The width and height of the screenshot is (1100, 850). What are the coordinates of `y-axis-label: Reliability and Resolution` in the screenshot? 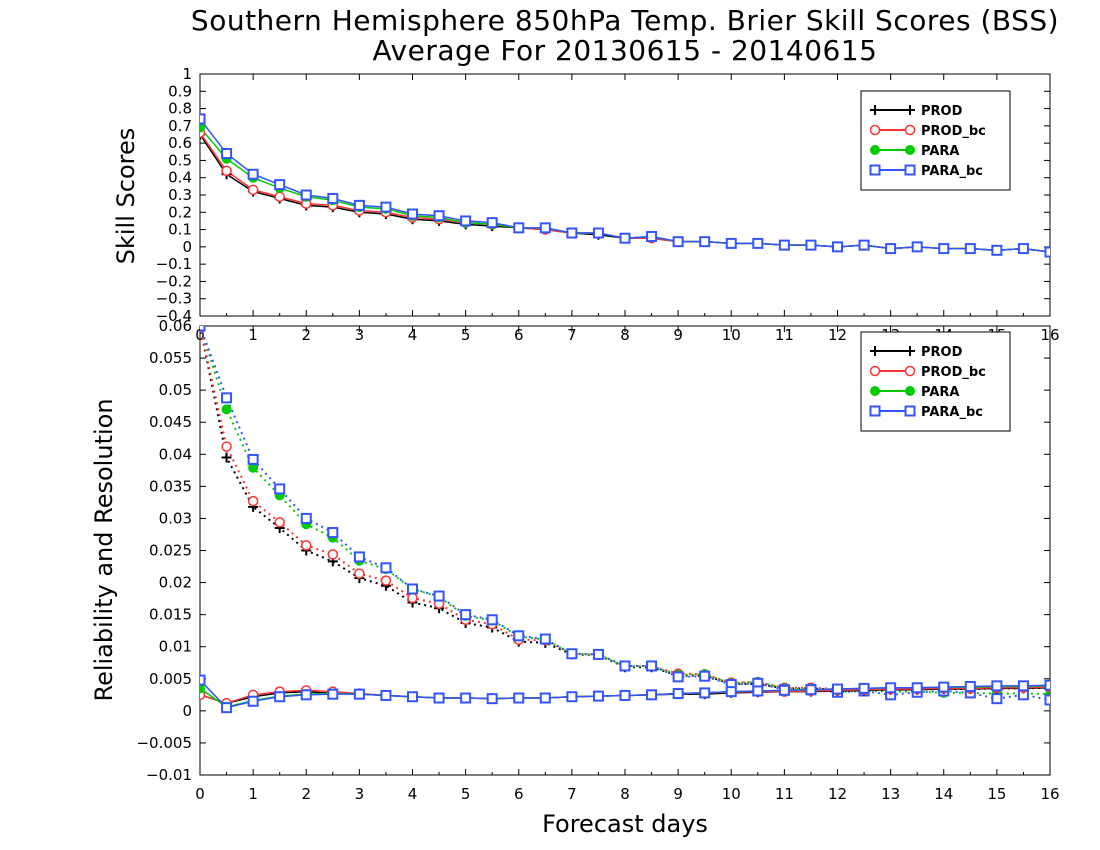 It's located at (104, 549).